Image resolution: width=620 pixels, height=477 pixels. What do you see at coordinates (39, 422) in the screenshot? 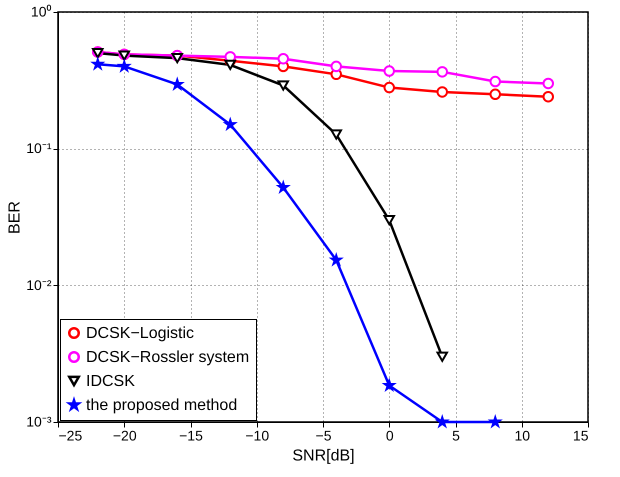
I see `y-tick-label: 10⁻³` at bounding box center [39, 422].